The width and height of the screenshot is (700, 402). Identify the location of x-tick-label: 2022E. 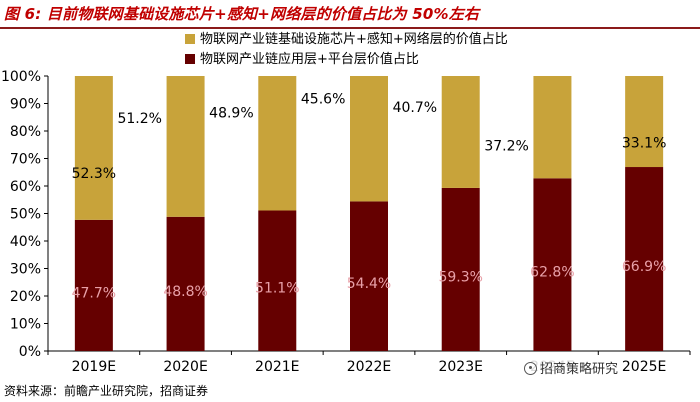
(369, 367).